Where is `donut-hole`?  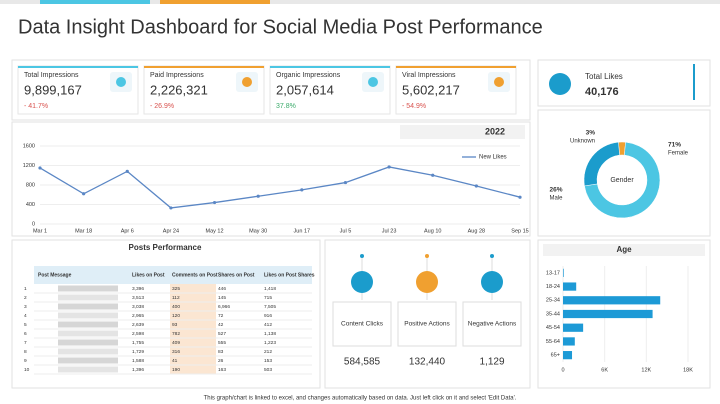 donut-hole is located at coordinates (622, 180).